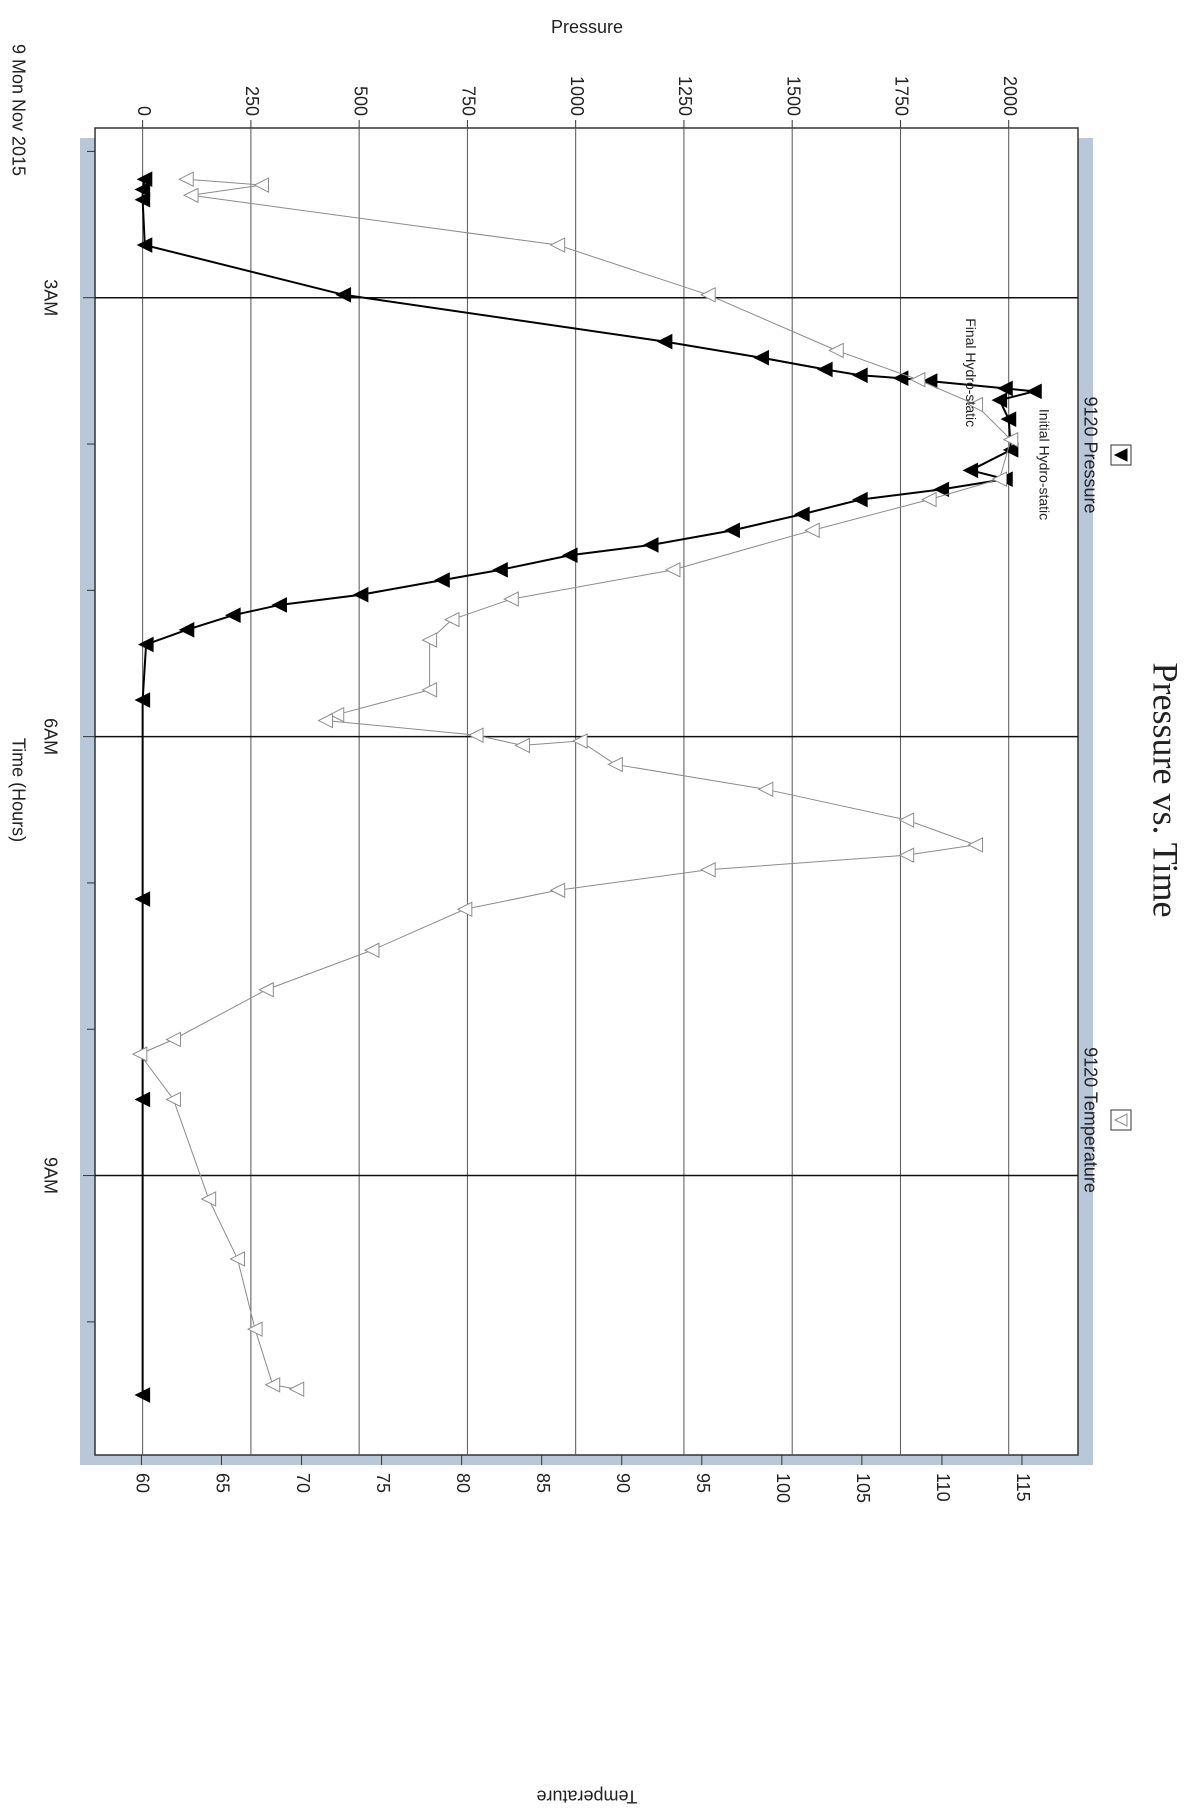  I want to click on legend-label: 9120 Pressure, so click(1090, 454).